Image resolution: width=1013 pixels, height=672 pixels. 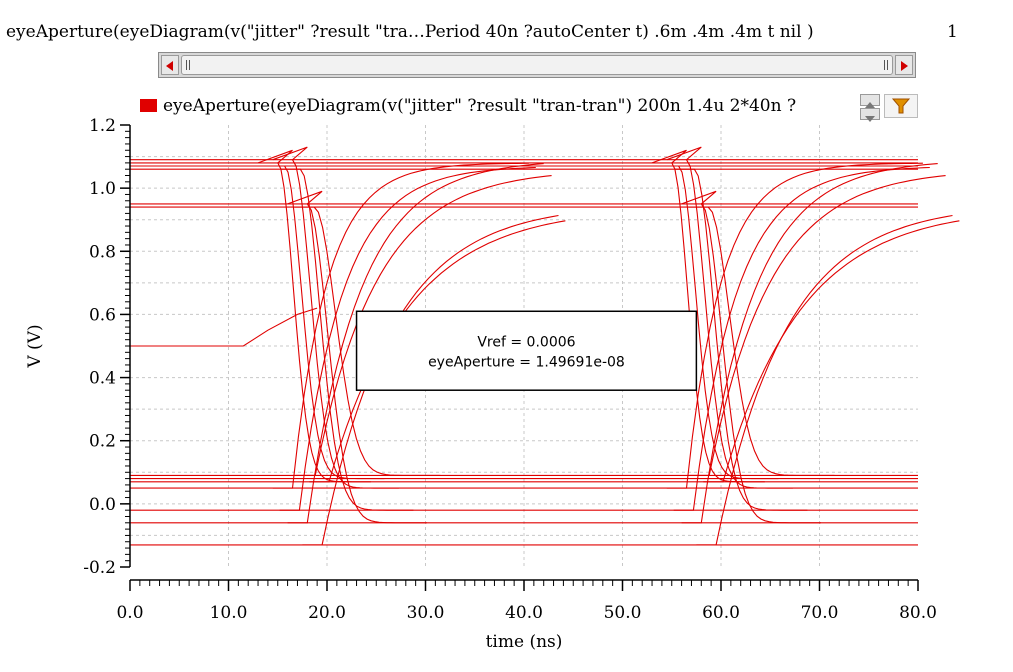 What do you see at coordinates (623, 613) in the screenshot?
I see `x-tick-label: 50.0` at bounding box center [623, 613].